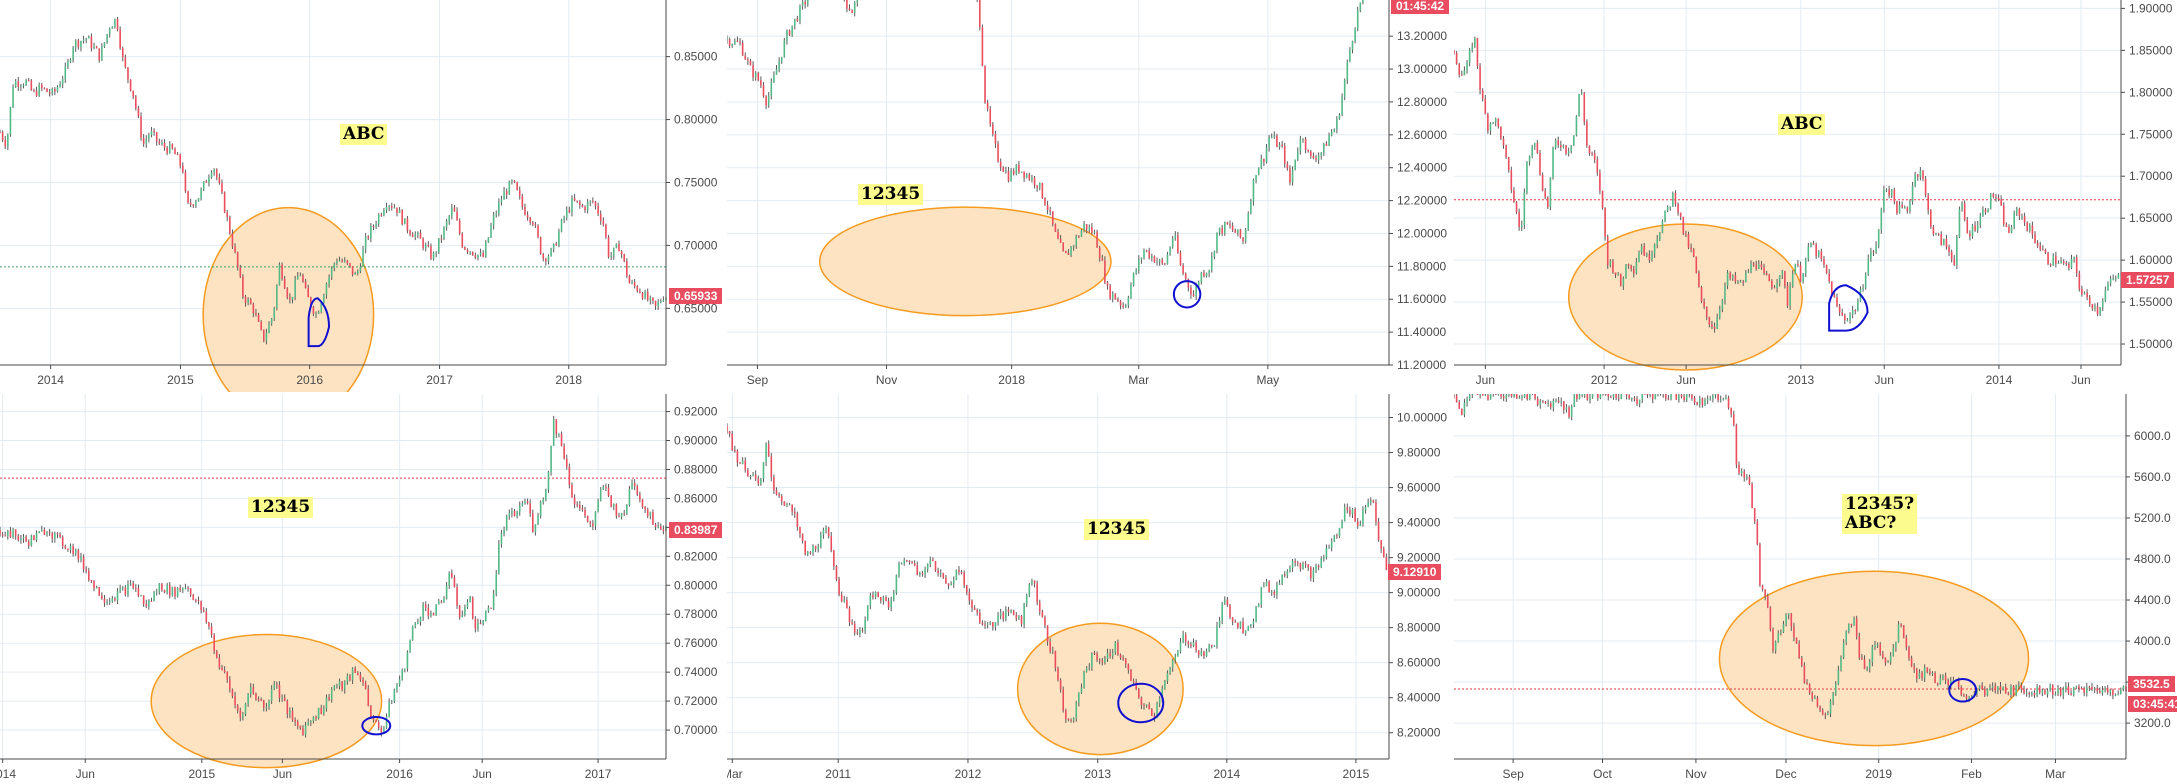 The width and height of the screenshot is (2177, 784). What do you see at coordinates (1419, 698) in the screenshot?
I see `price-tick-label: 8.40000` at bounding box center [1419, 698].